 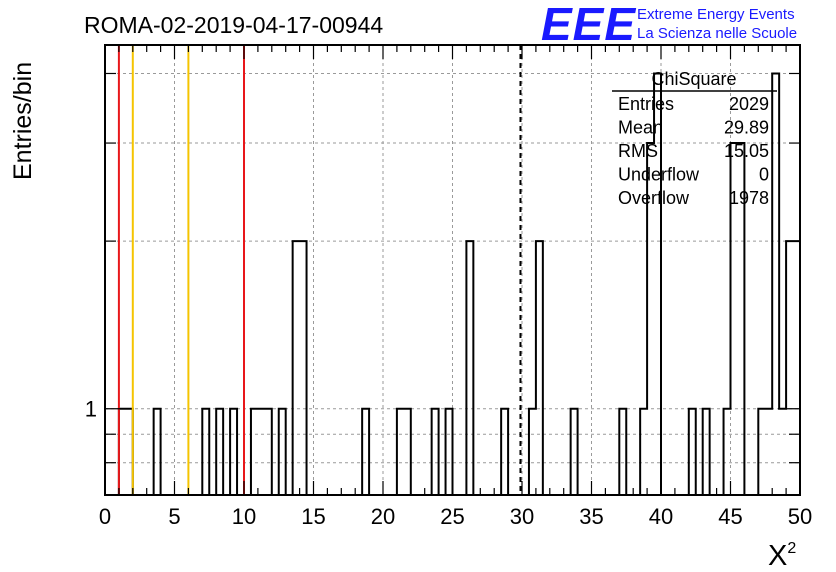 I want to click on x-axis-label-superscript: 2, so click(x=791, y=548).